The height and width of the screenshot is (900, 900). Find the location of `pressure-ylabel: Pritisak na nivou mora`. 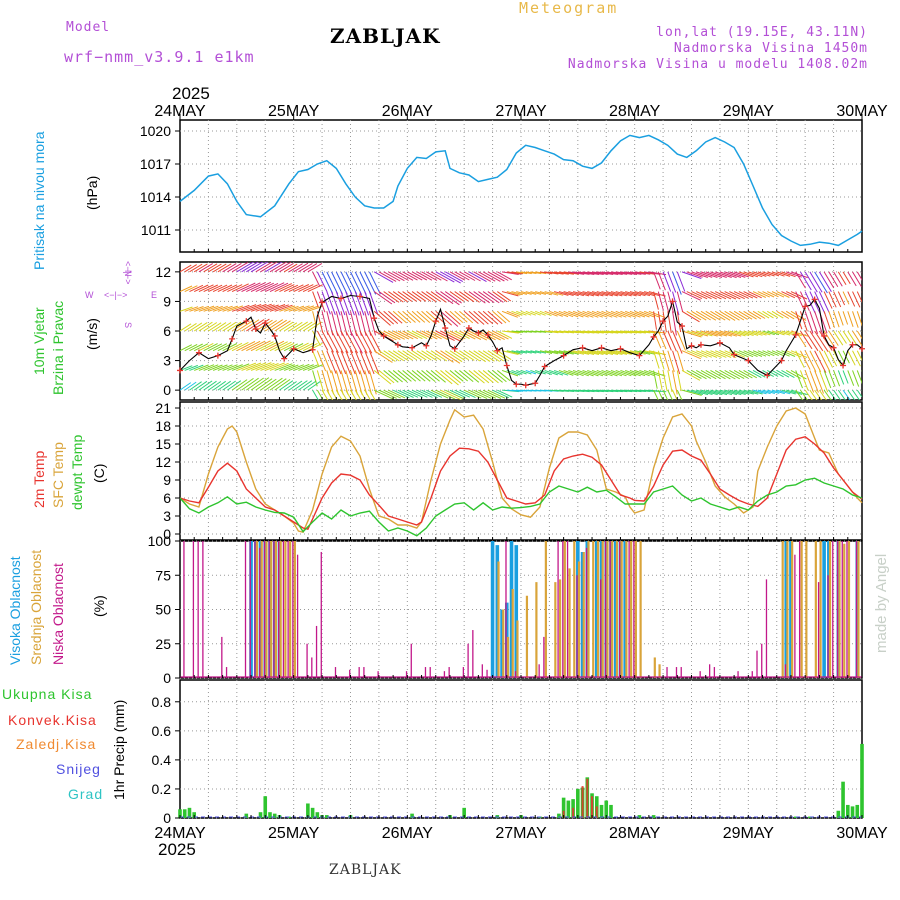

pressure-ylabel: Pritisak na nivou mora is located at coordinates (39, 200).